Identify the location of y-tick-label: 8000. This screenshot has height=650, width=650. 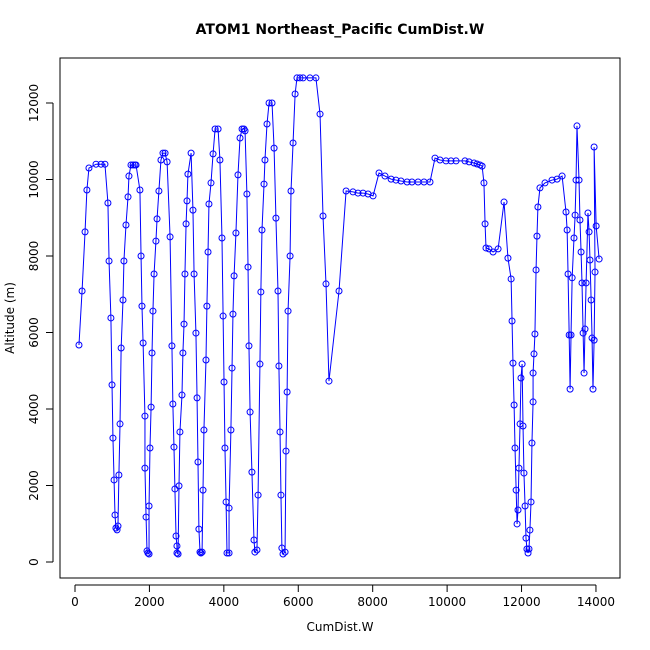
(34, 256).